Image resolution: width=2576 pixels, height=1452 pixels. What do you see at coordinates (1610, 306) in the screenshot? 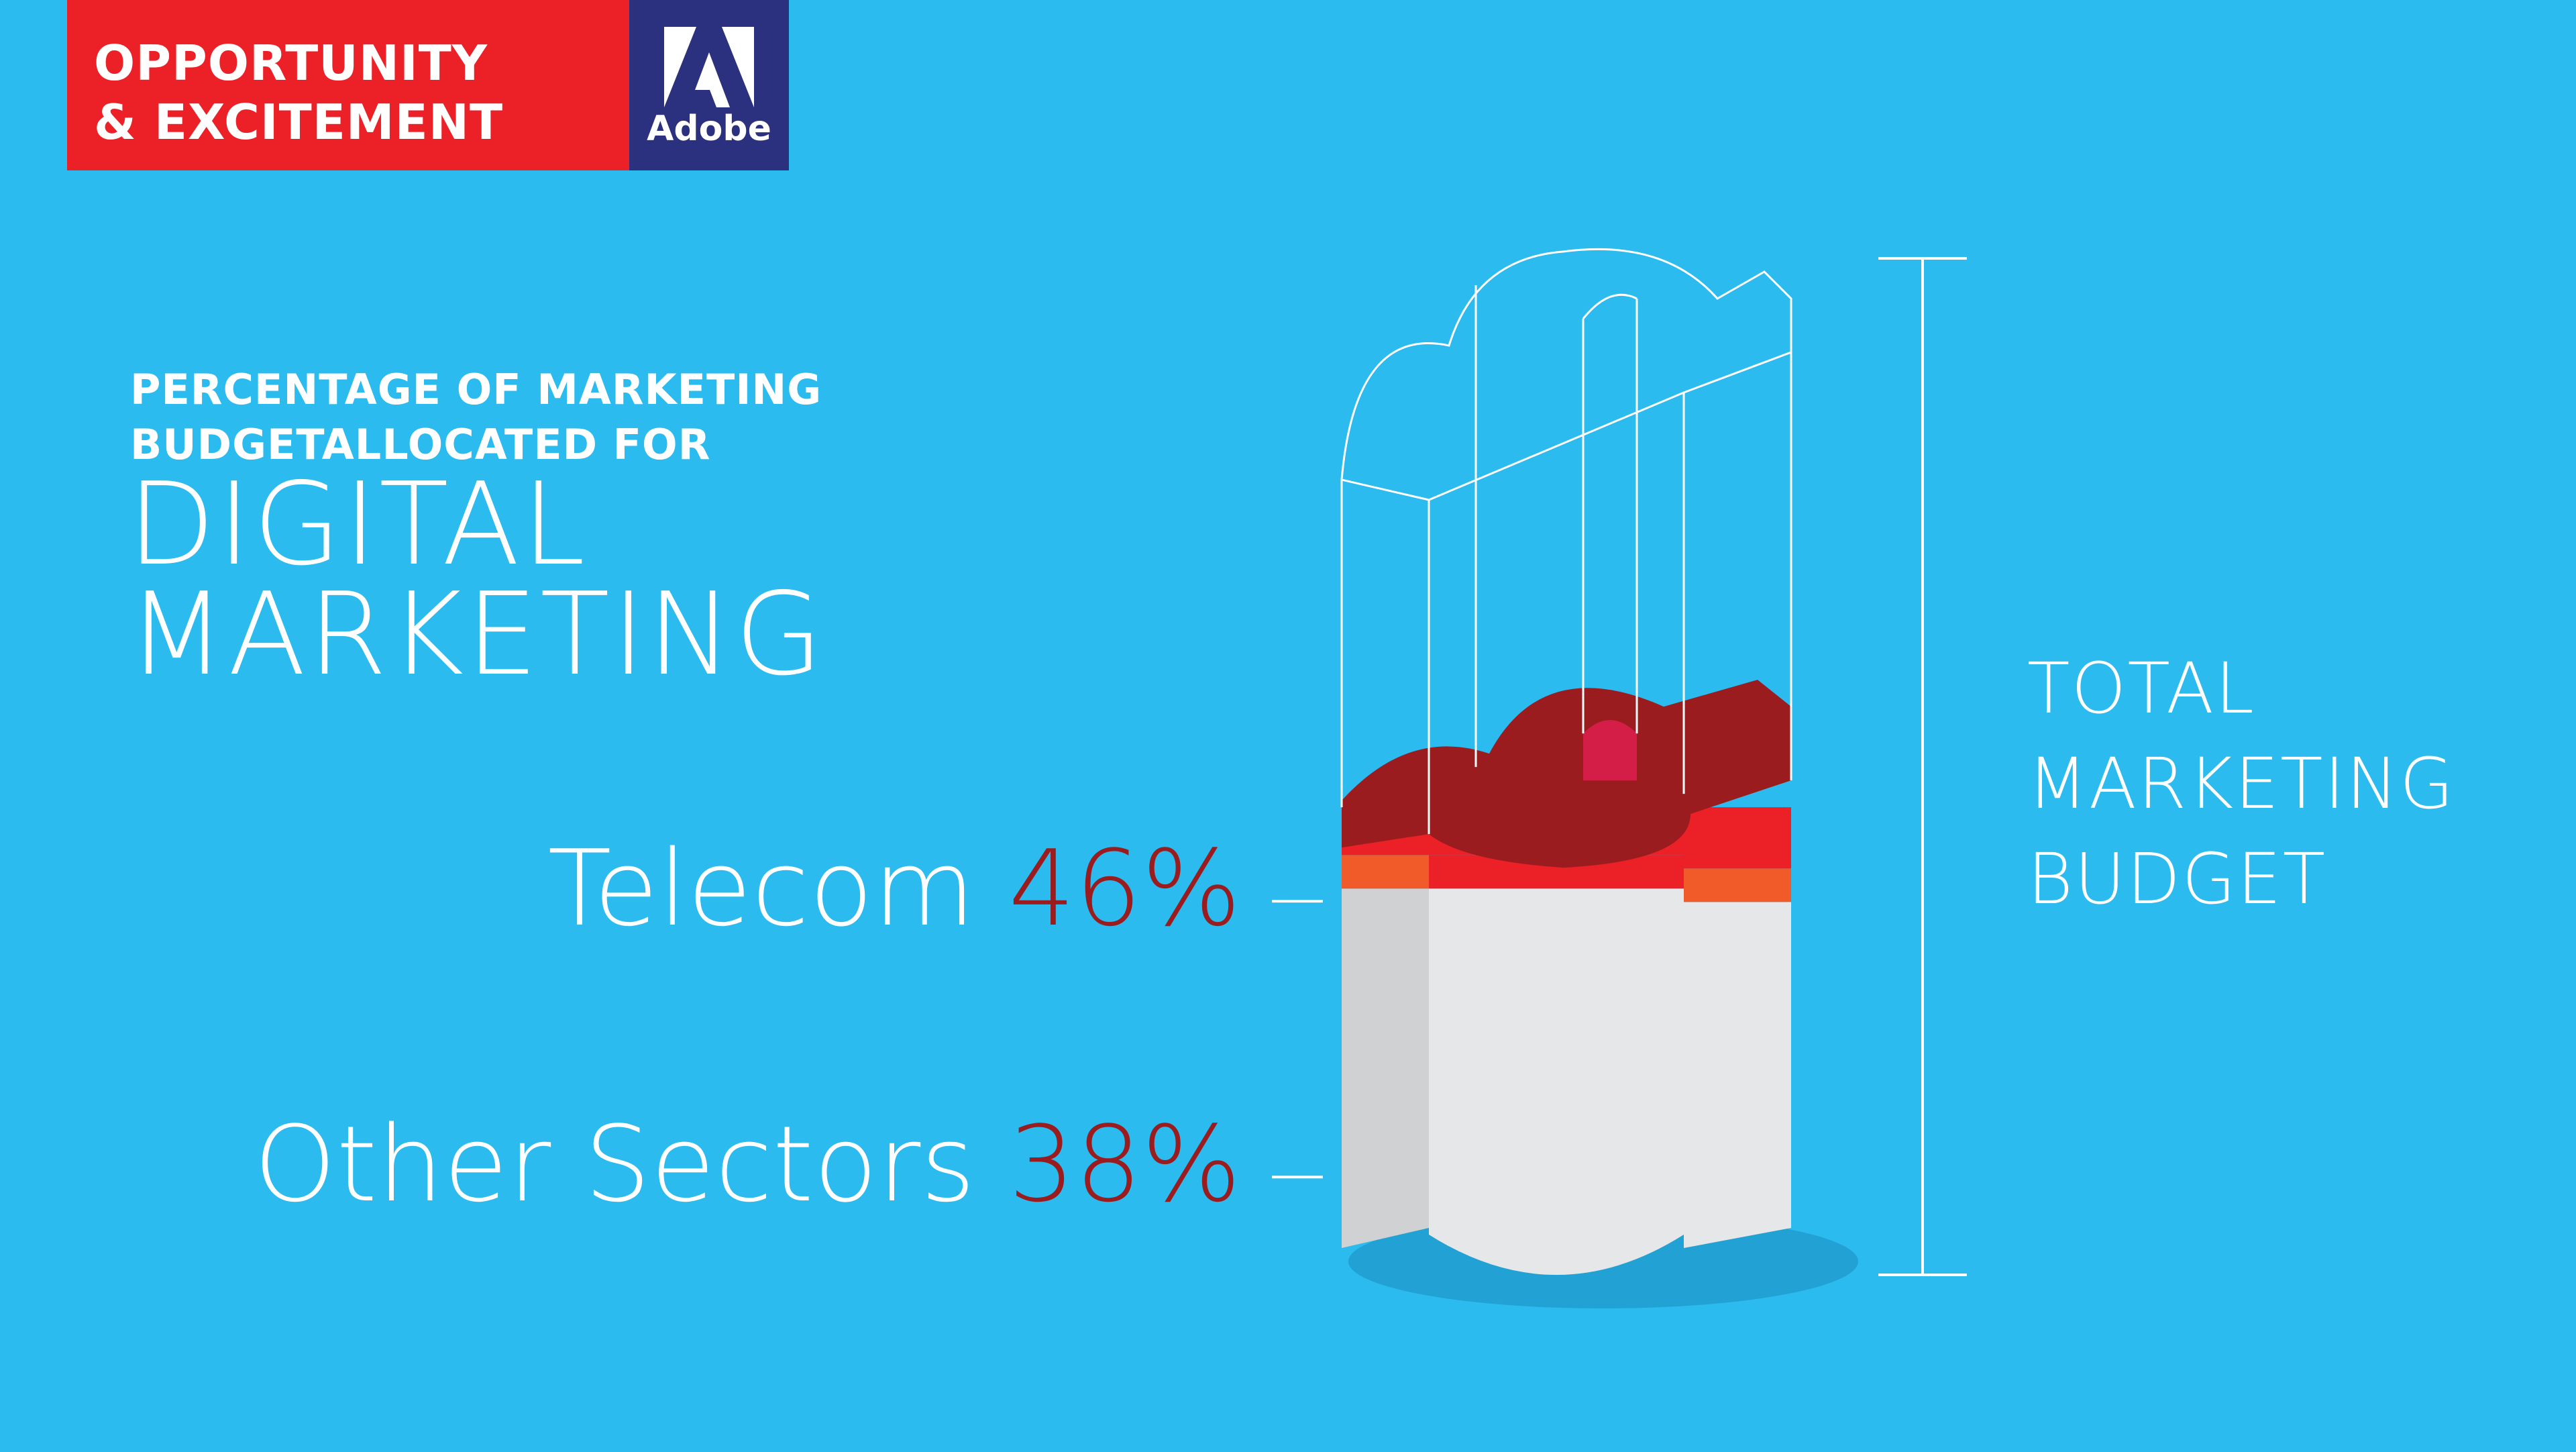
I see `budget-wireframe-notch` at bounding box center [1610, 306].